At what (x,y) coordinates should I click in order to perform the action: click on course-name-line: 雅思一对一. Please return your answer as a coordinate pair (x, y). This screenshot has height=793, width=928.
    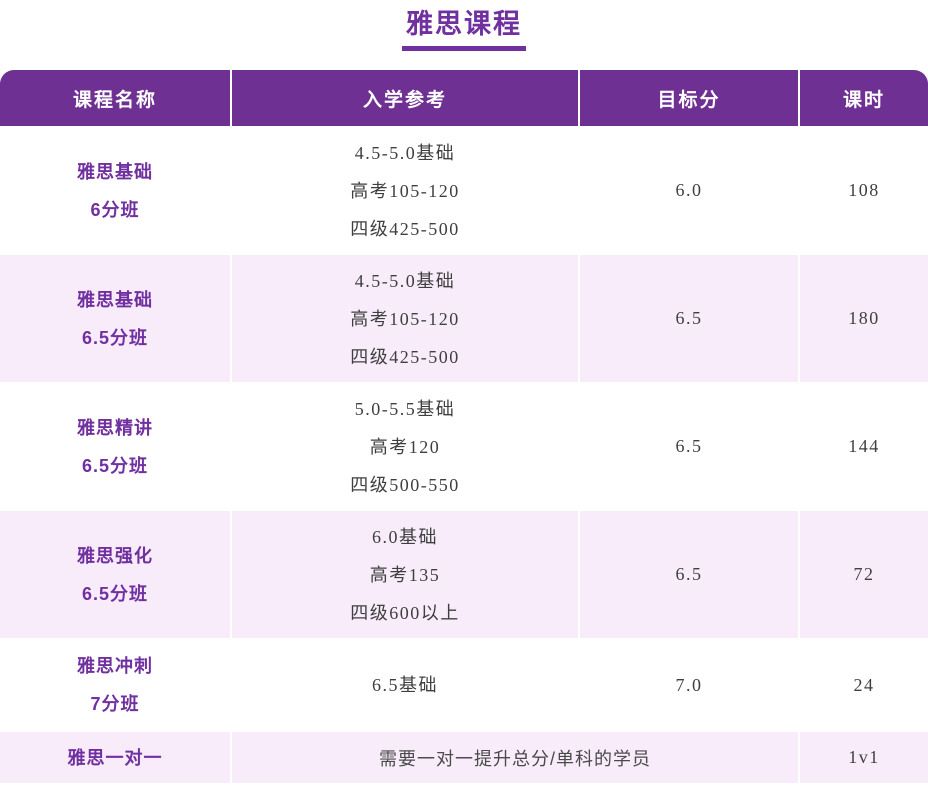
    Looking at the image, I should click on (115, 757).